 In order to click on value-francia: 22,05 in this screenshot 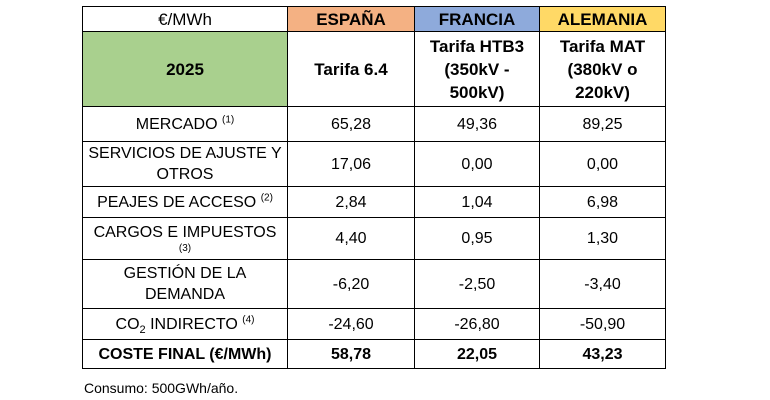, I will do `click(477, 354)`.